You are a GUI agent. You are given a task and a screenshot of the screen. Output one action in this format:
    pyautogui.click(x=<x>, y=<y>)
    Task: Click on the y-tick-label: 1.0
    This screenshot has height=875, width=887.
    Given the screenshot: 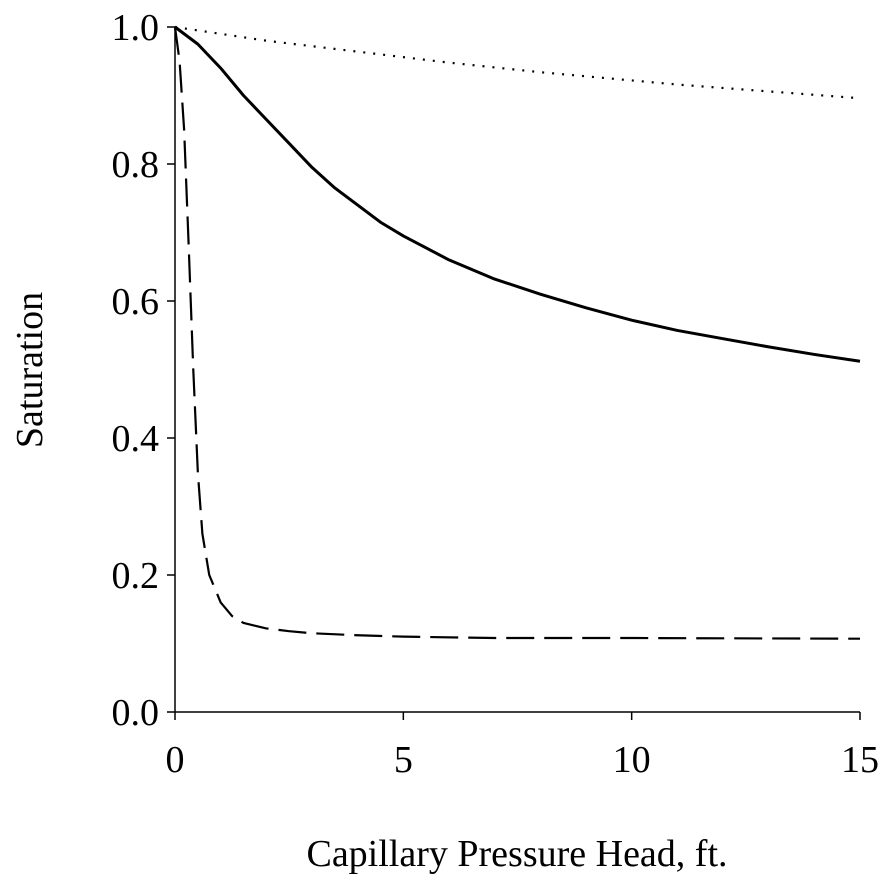 What is the action you would take?
    pyautogui.click(x=136, y=28)
    